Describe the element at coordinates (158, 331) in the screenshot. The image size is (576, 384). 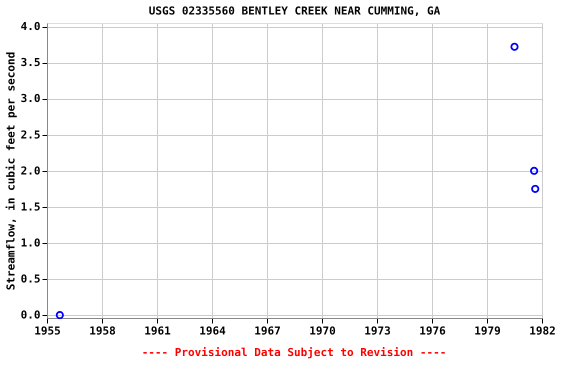
I see `x-tick-label: 1961` at that location.